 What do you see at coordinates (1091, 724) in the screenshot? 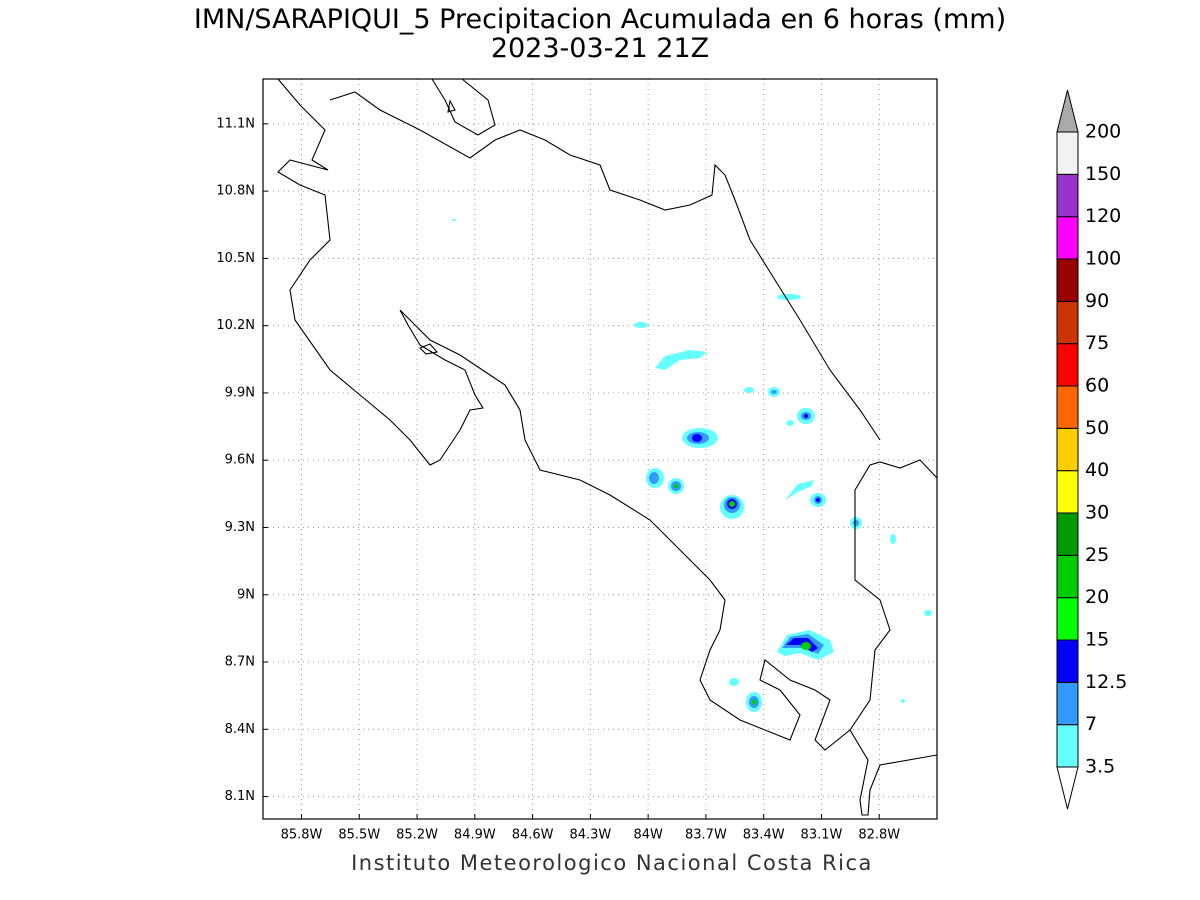
I see `colorbar-label: 7` at bounding box center [1091, 724].